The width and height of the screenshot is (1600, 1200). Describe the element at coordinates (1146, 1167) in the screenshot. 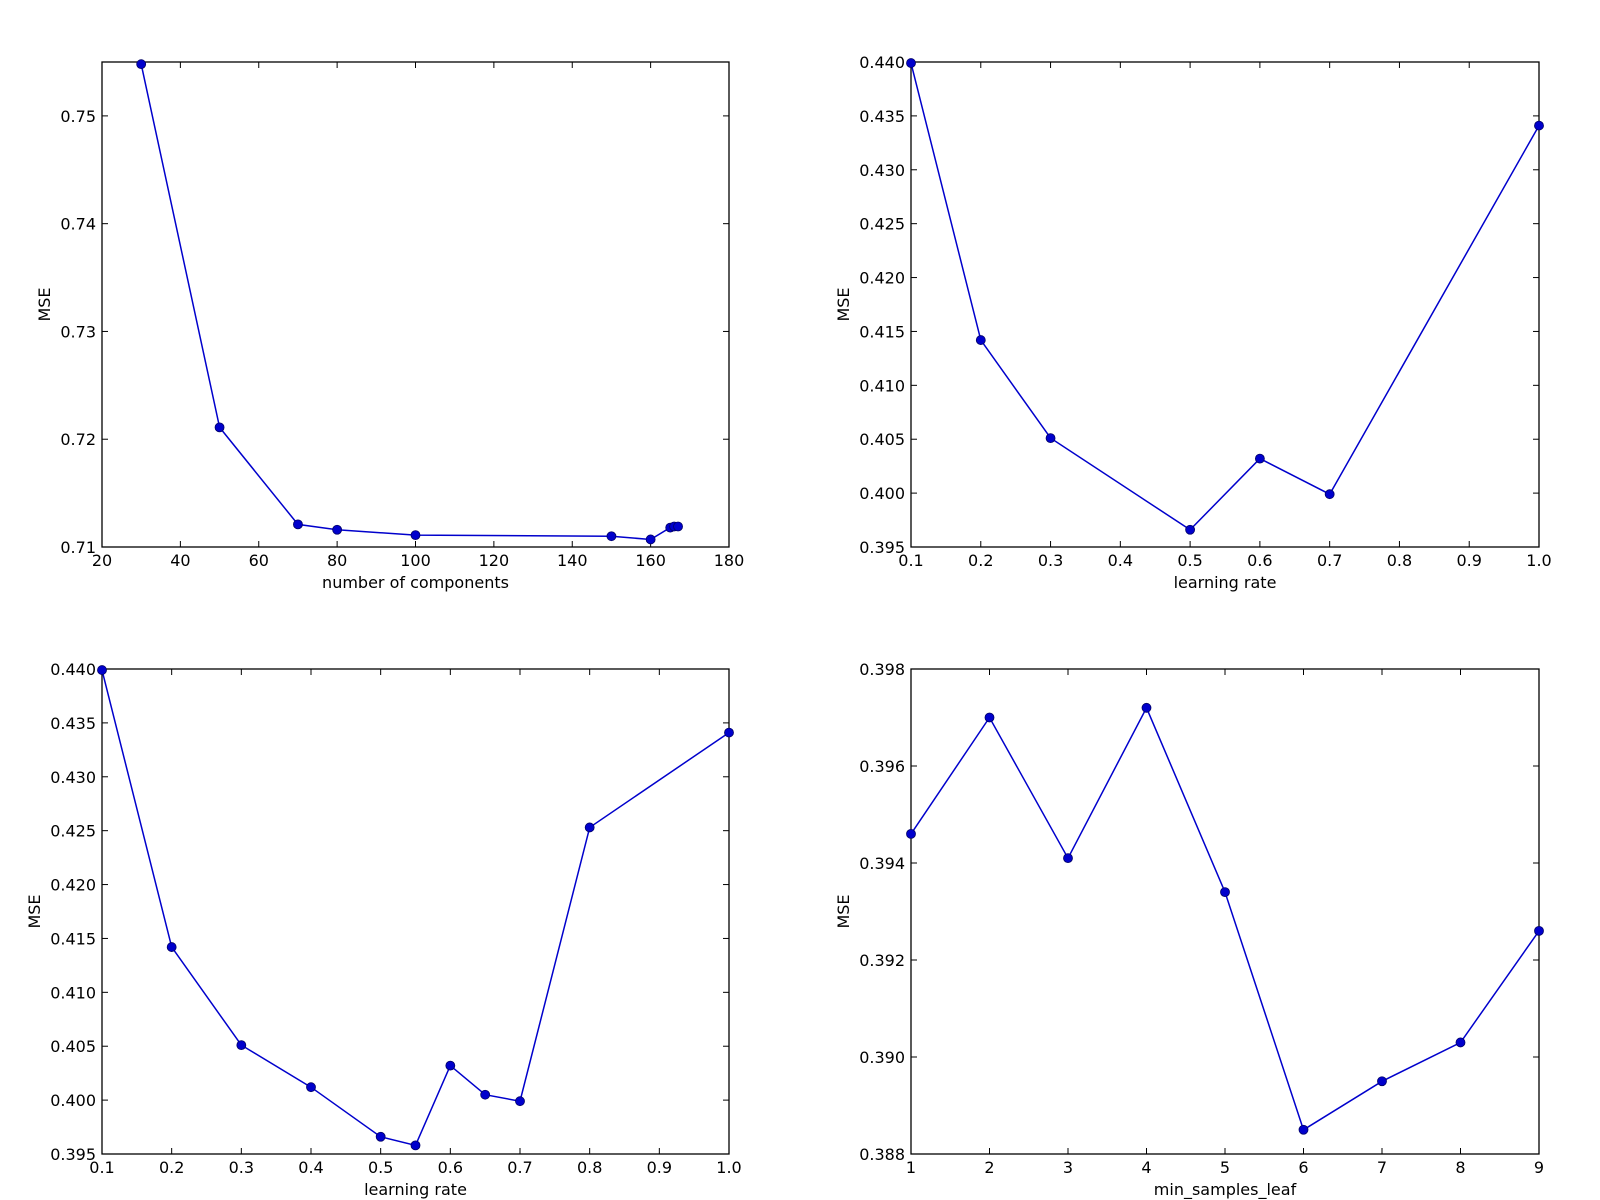

I see `x-tick-label: 4` at that location.